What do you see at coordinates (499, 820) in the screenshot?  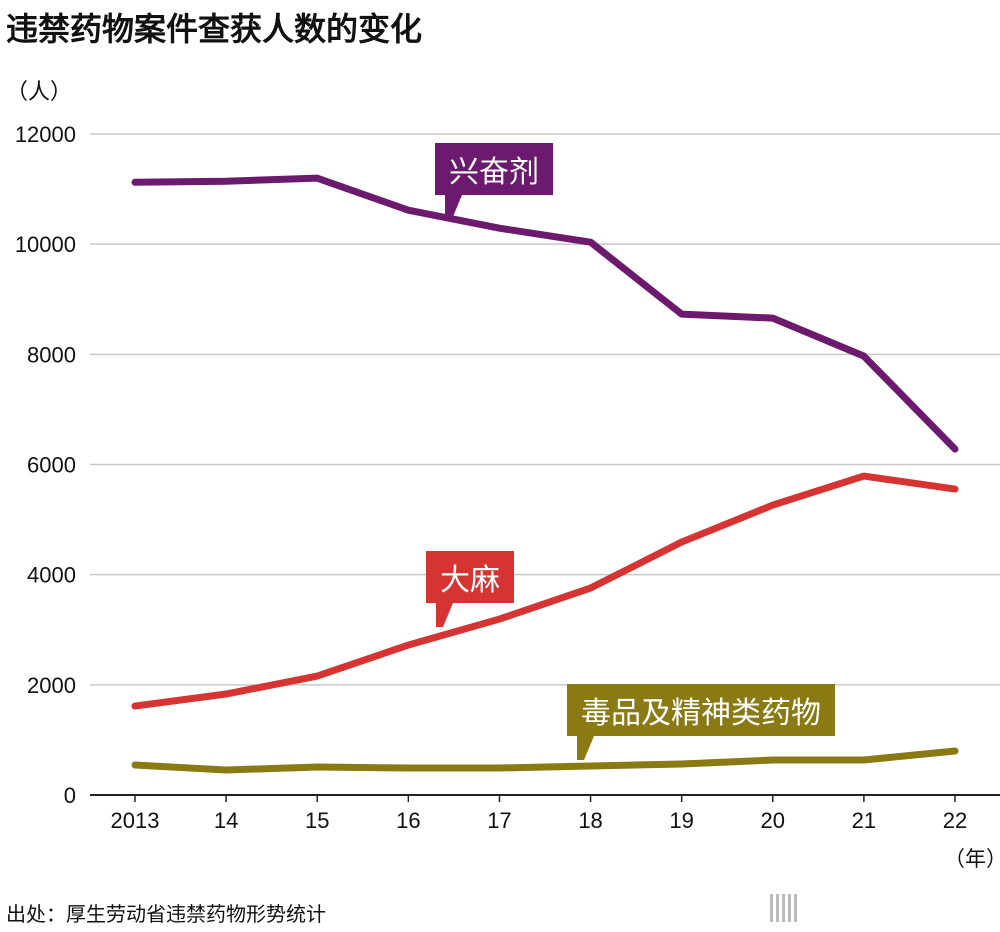 I see `x-tick-label: 17` at bounding box center [499, 820].